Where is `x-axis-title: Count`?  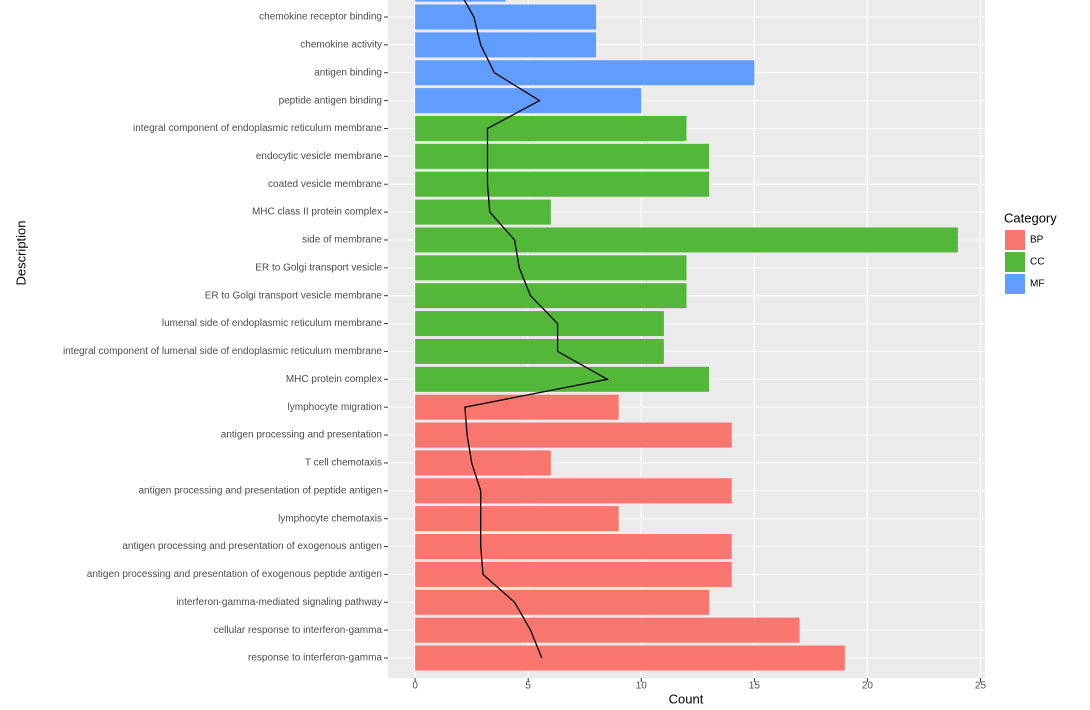 x-axis-title: Count is located at coordinates (686, 698).